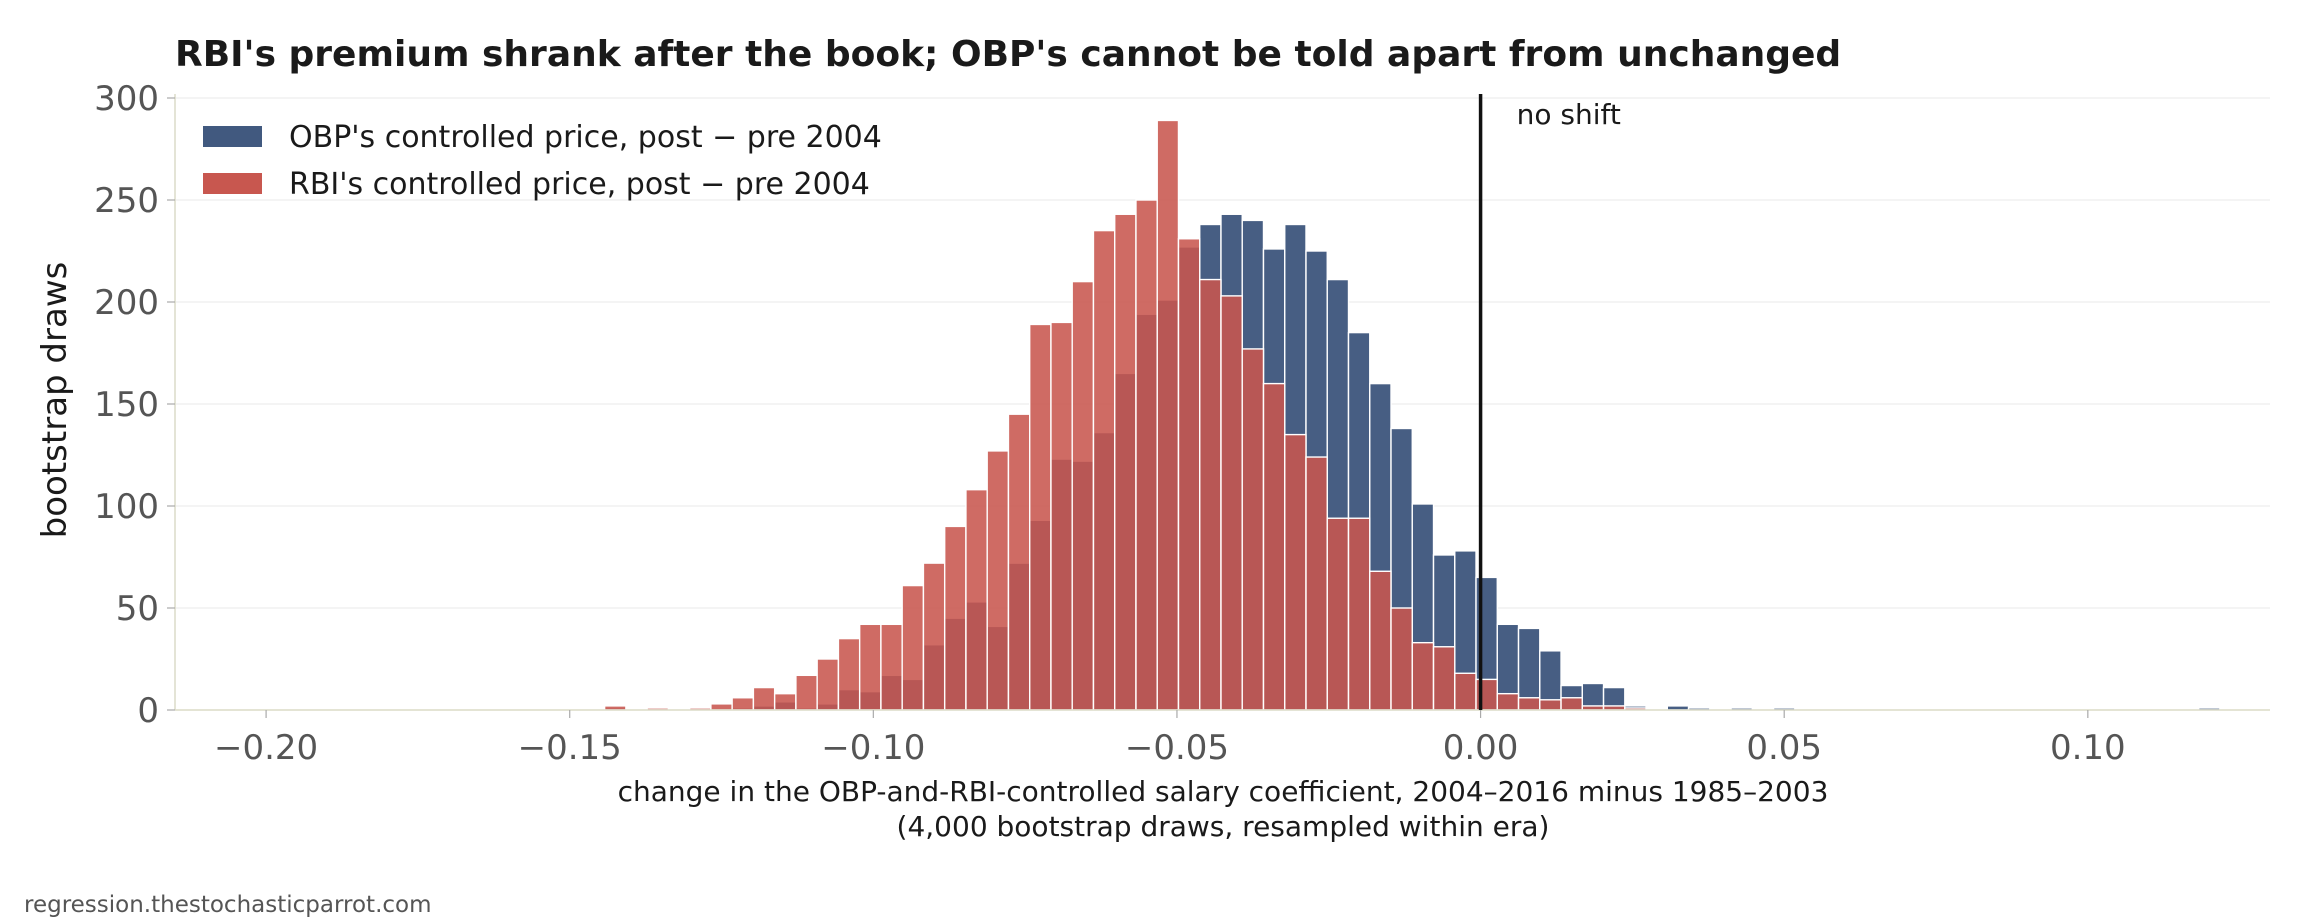 The image size is (2300, 920). What do you see at coordinates (1569, 114) in the screenshot?
I see `no-shift-label: no shift` at bounding box center [1569, 114].